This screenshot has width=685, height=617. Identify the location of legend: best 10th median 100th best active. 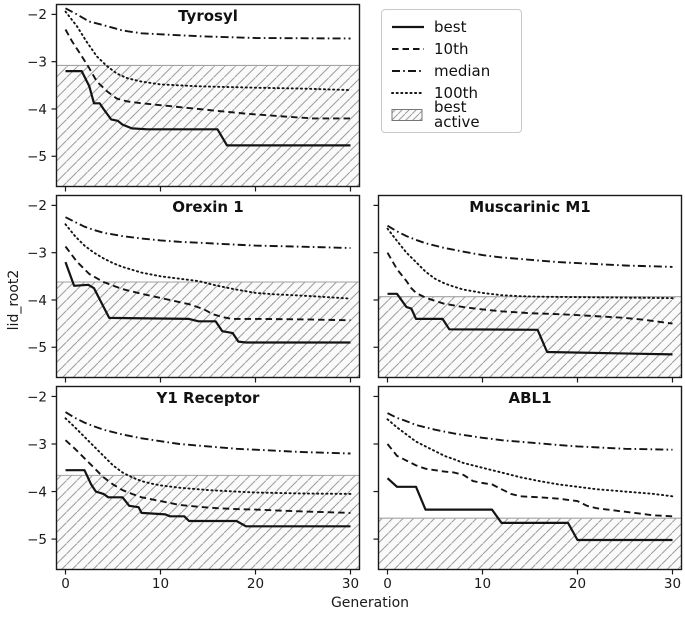
(451, 71).